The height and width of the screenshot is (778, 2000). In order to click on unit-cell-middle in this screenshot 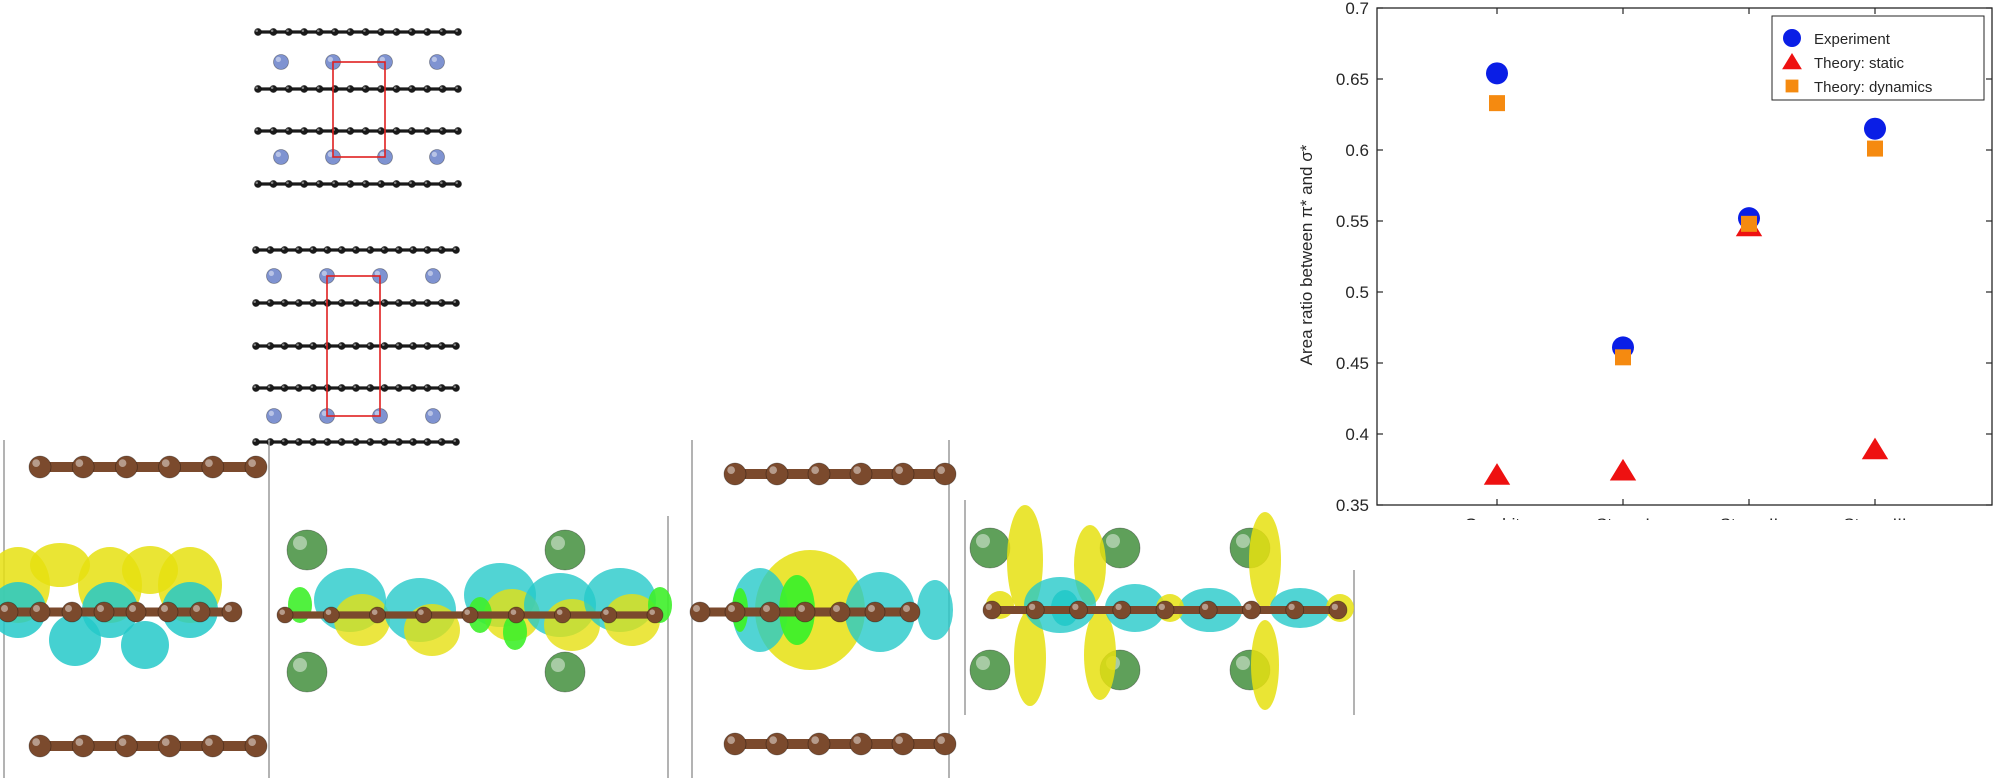, I will do `click(355, 345)`.